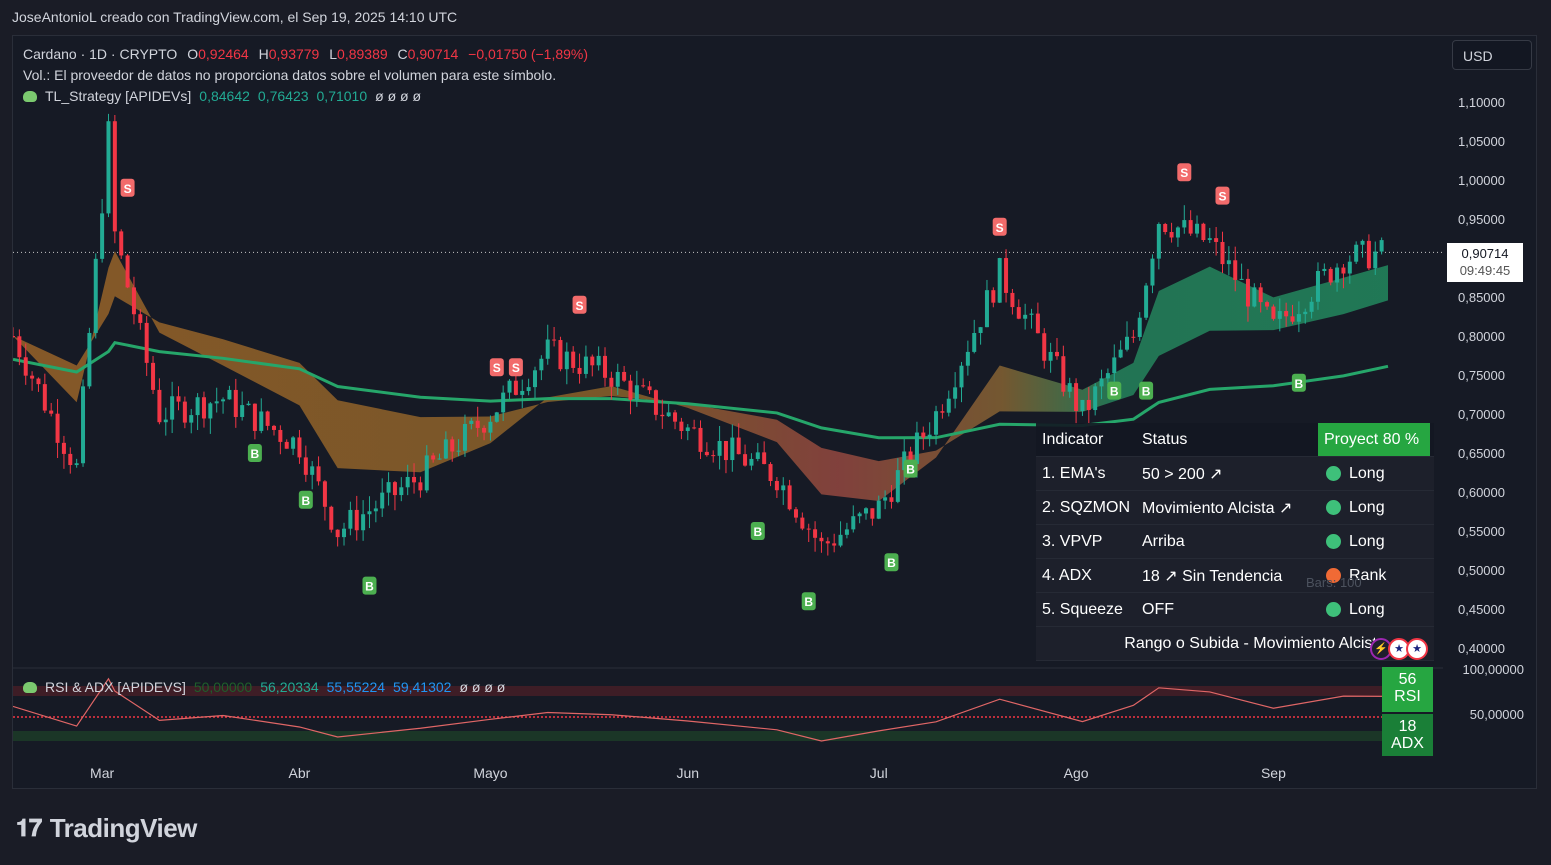  What do you see at coordinates (1481, 531) in the screenshot?
I see `price-axis-label: 0,55000` at bounding box center [1481, 531].